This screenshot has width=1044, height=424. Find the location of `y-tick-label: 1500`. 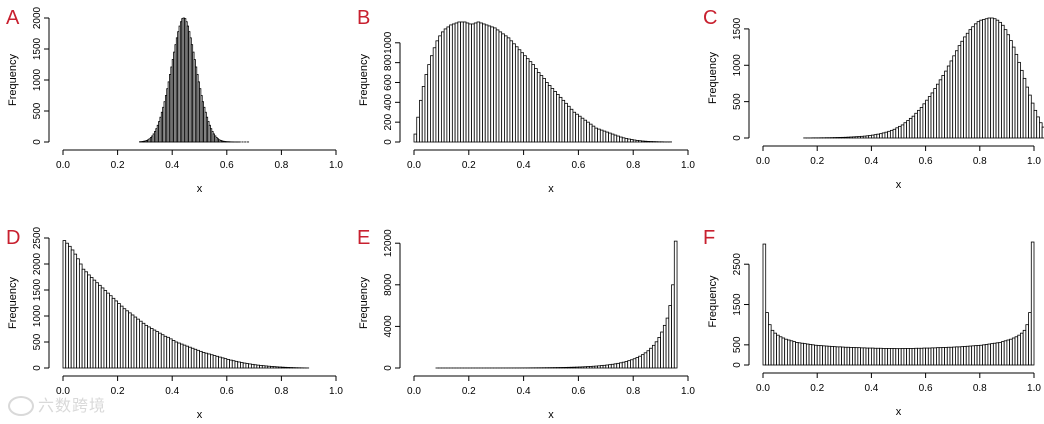

y-tick-label: 1500 is located at coordinates (737, 28).